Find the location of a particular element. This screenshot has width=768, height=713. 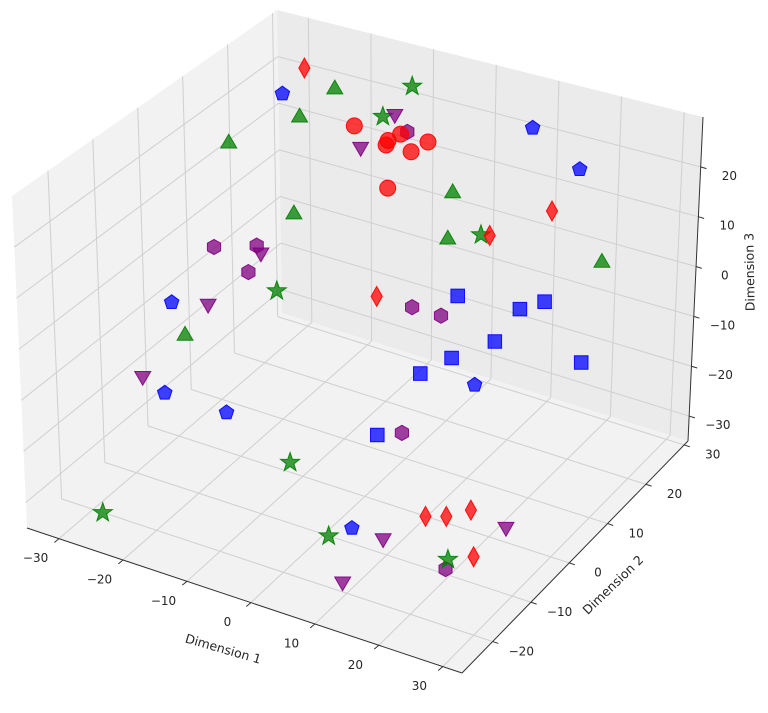

x-tick-label: −20 is located at coordinates (99, 580).